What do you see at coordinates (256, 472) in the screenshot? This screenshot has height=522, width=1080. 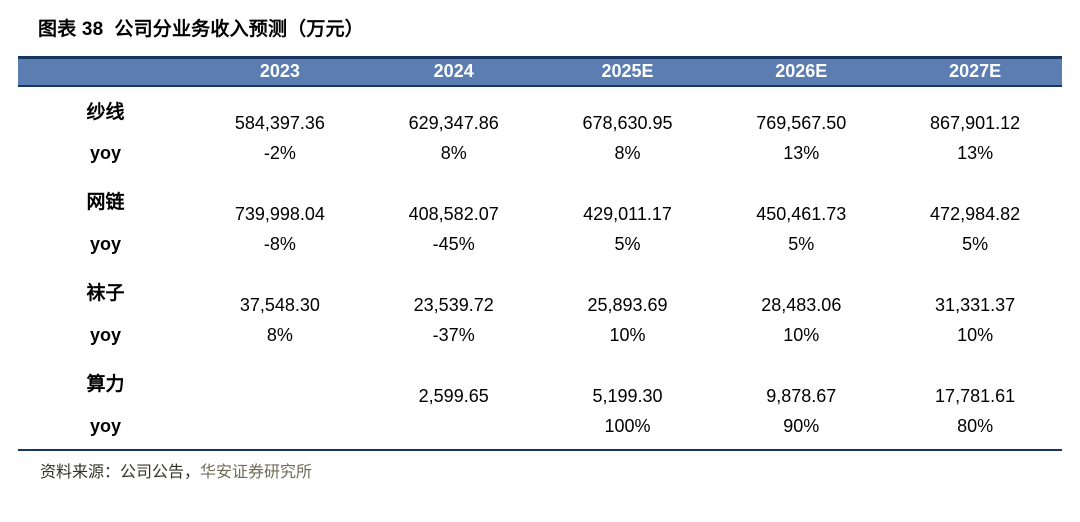 I see `source-org: 华安证券研究所` at bounding box center [256, 472].